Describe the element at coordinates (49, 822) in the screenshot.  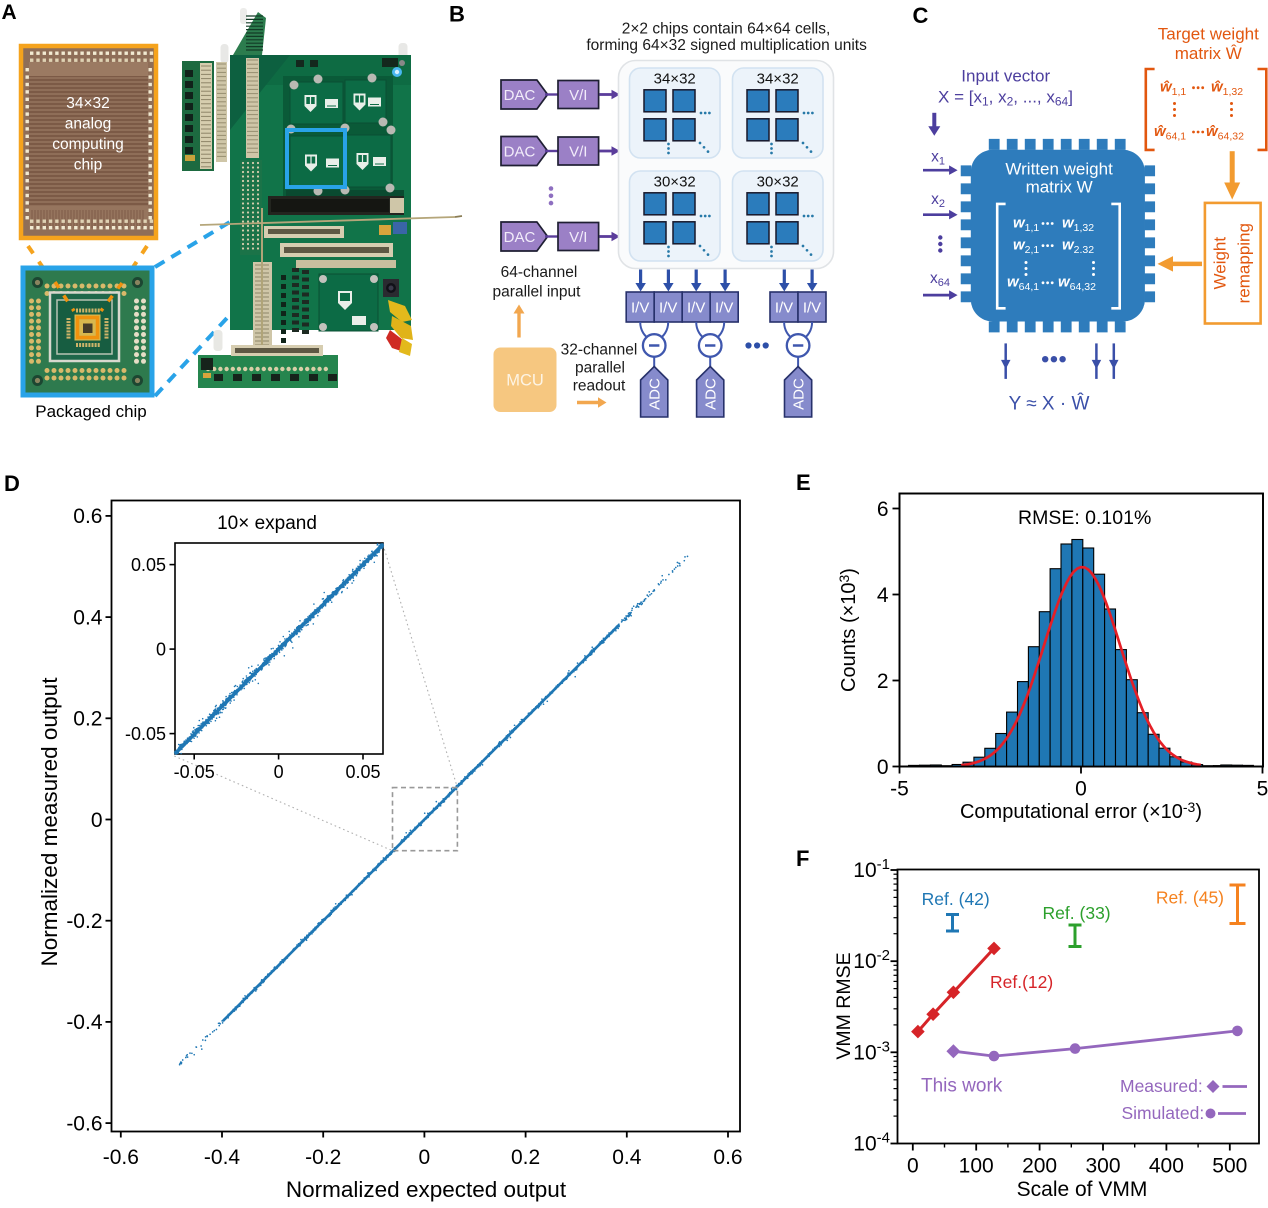
I see `svg-text: Normalized measured output` at that location.